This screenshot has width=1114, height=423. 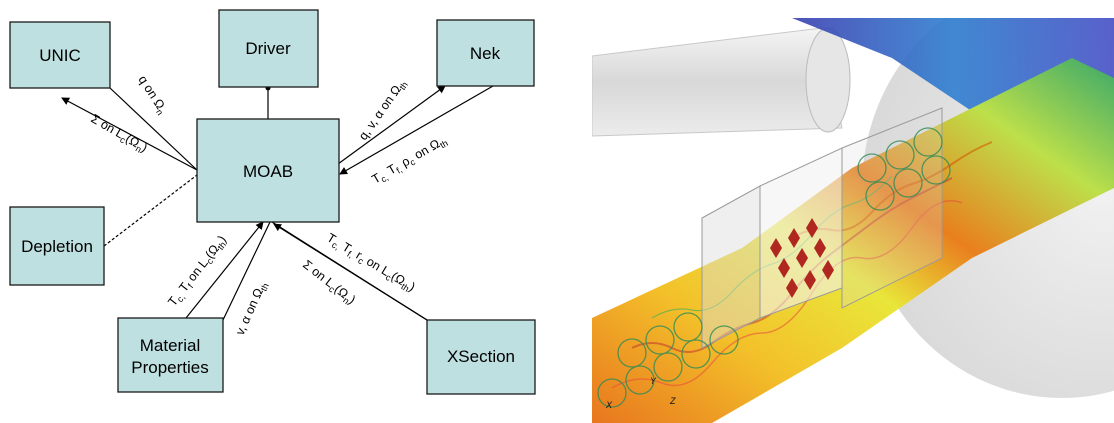 I want to click on axis-y-label: Y, so click(x=653, y=381).